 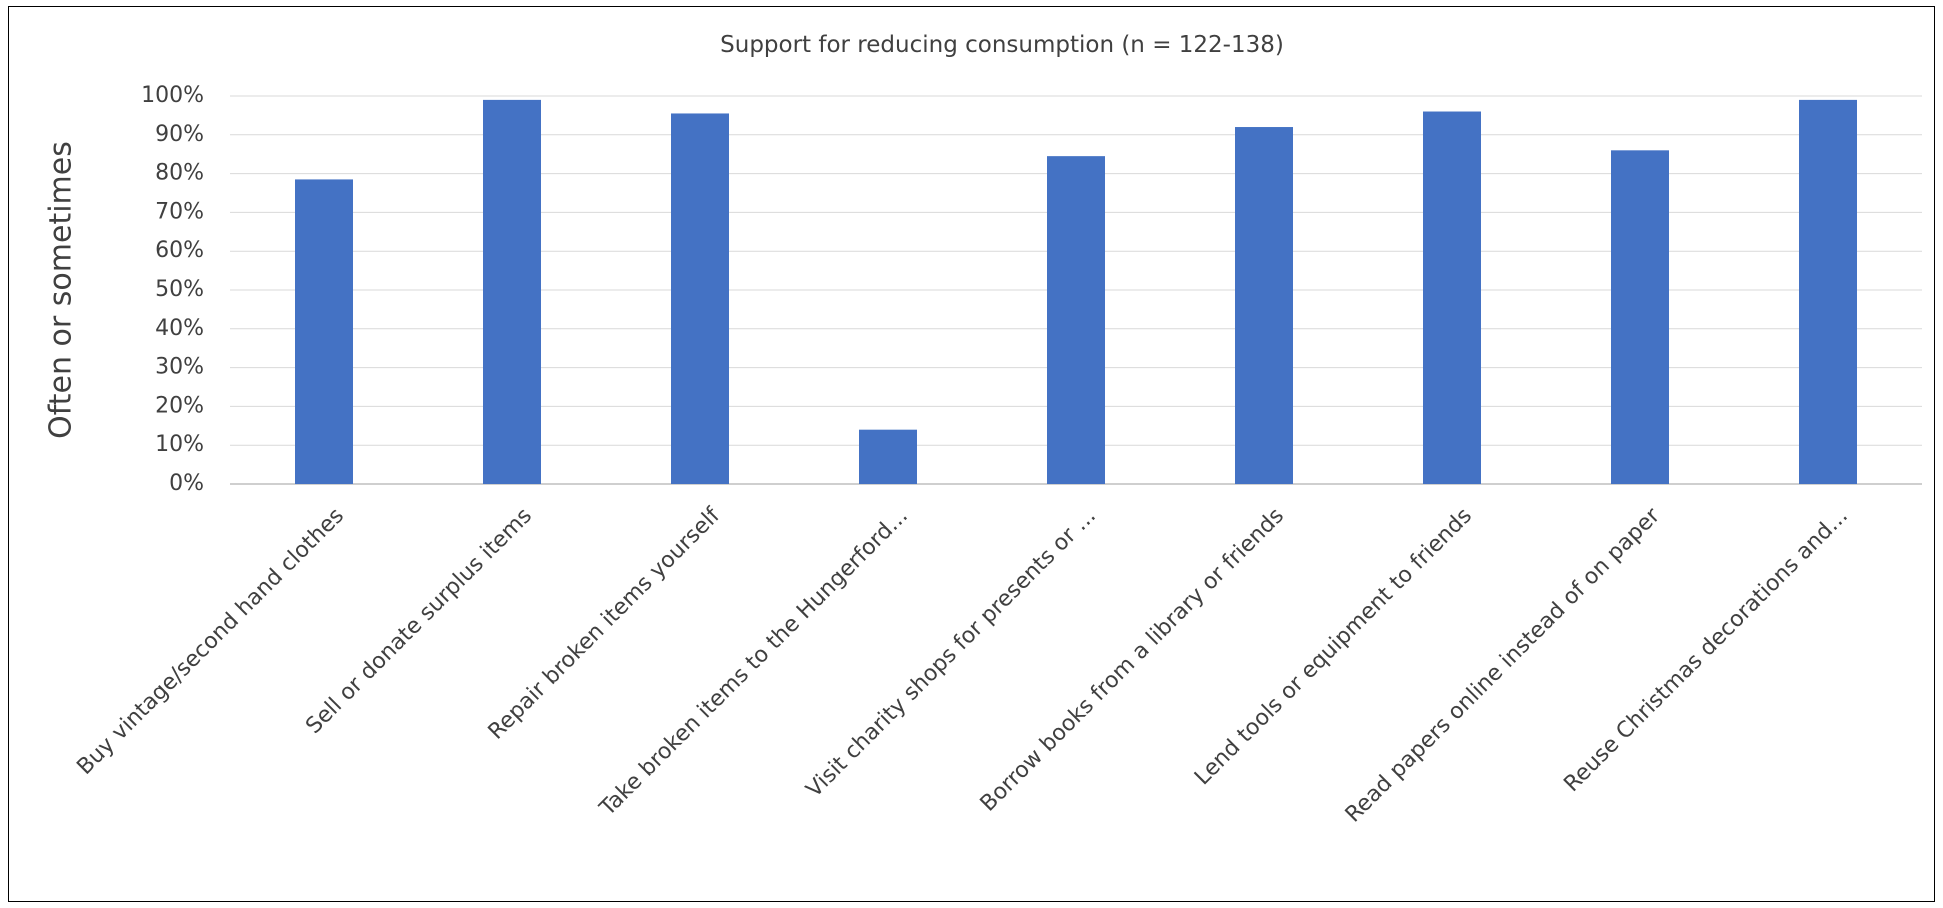 I want to click on y-tick-label: 70%, so click(x=179, y=211).